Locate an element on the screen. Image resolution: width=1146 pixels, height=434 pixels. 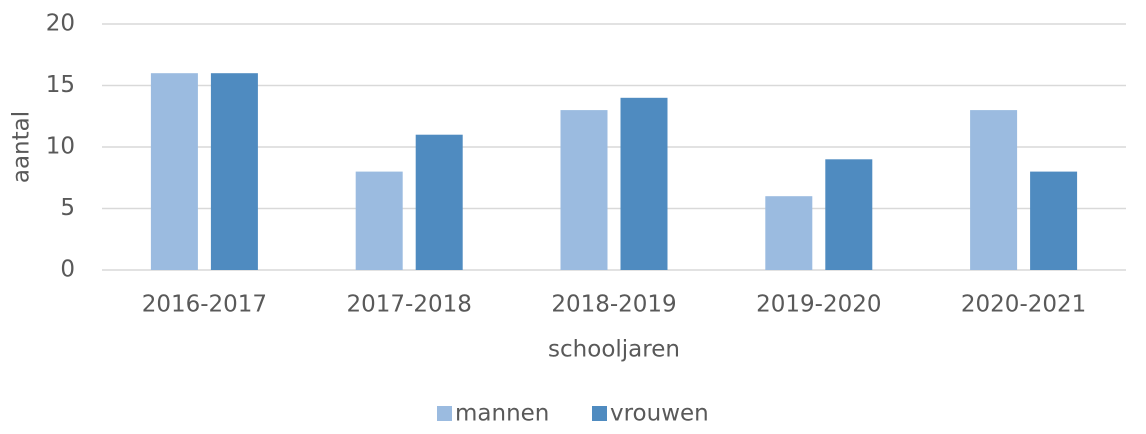
y-tick-label: 20 is located at coordinates (60, 24).